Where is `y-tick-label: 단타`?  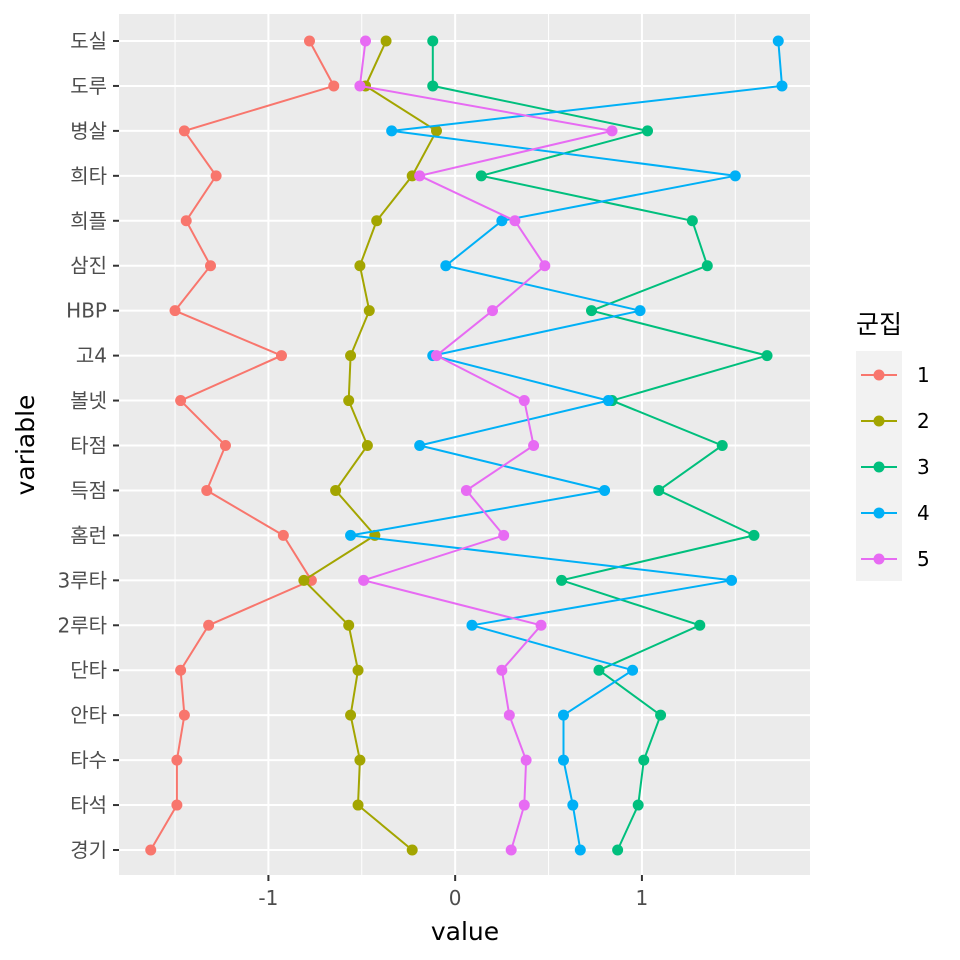
y-tick-label: 단타 is located at coordinates (88, 670).